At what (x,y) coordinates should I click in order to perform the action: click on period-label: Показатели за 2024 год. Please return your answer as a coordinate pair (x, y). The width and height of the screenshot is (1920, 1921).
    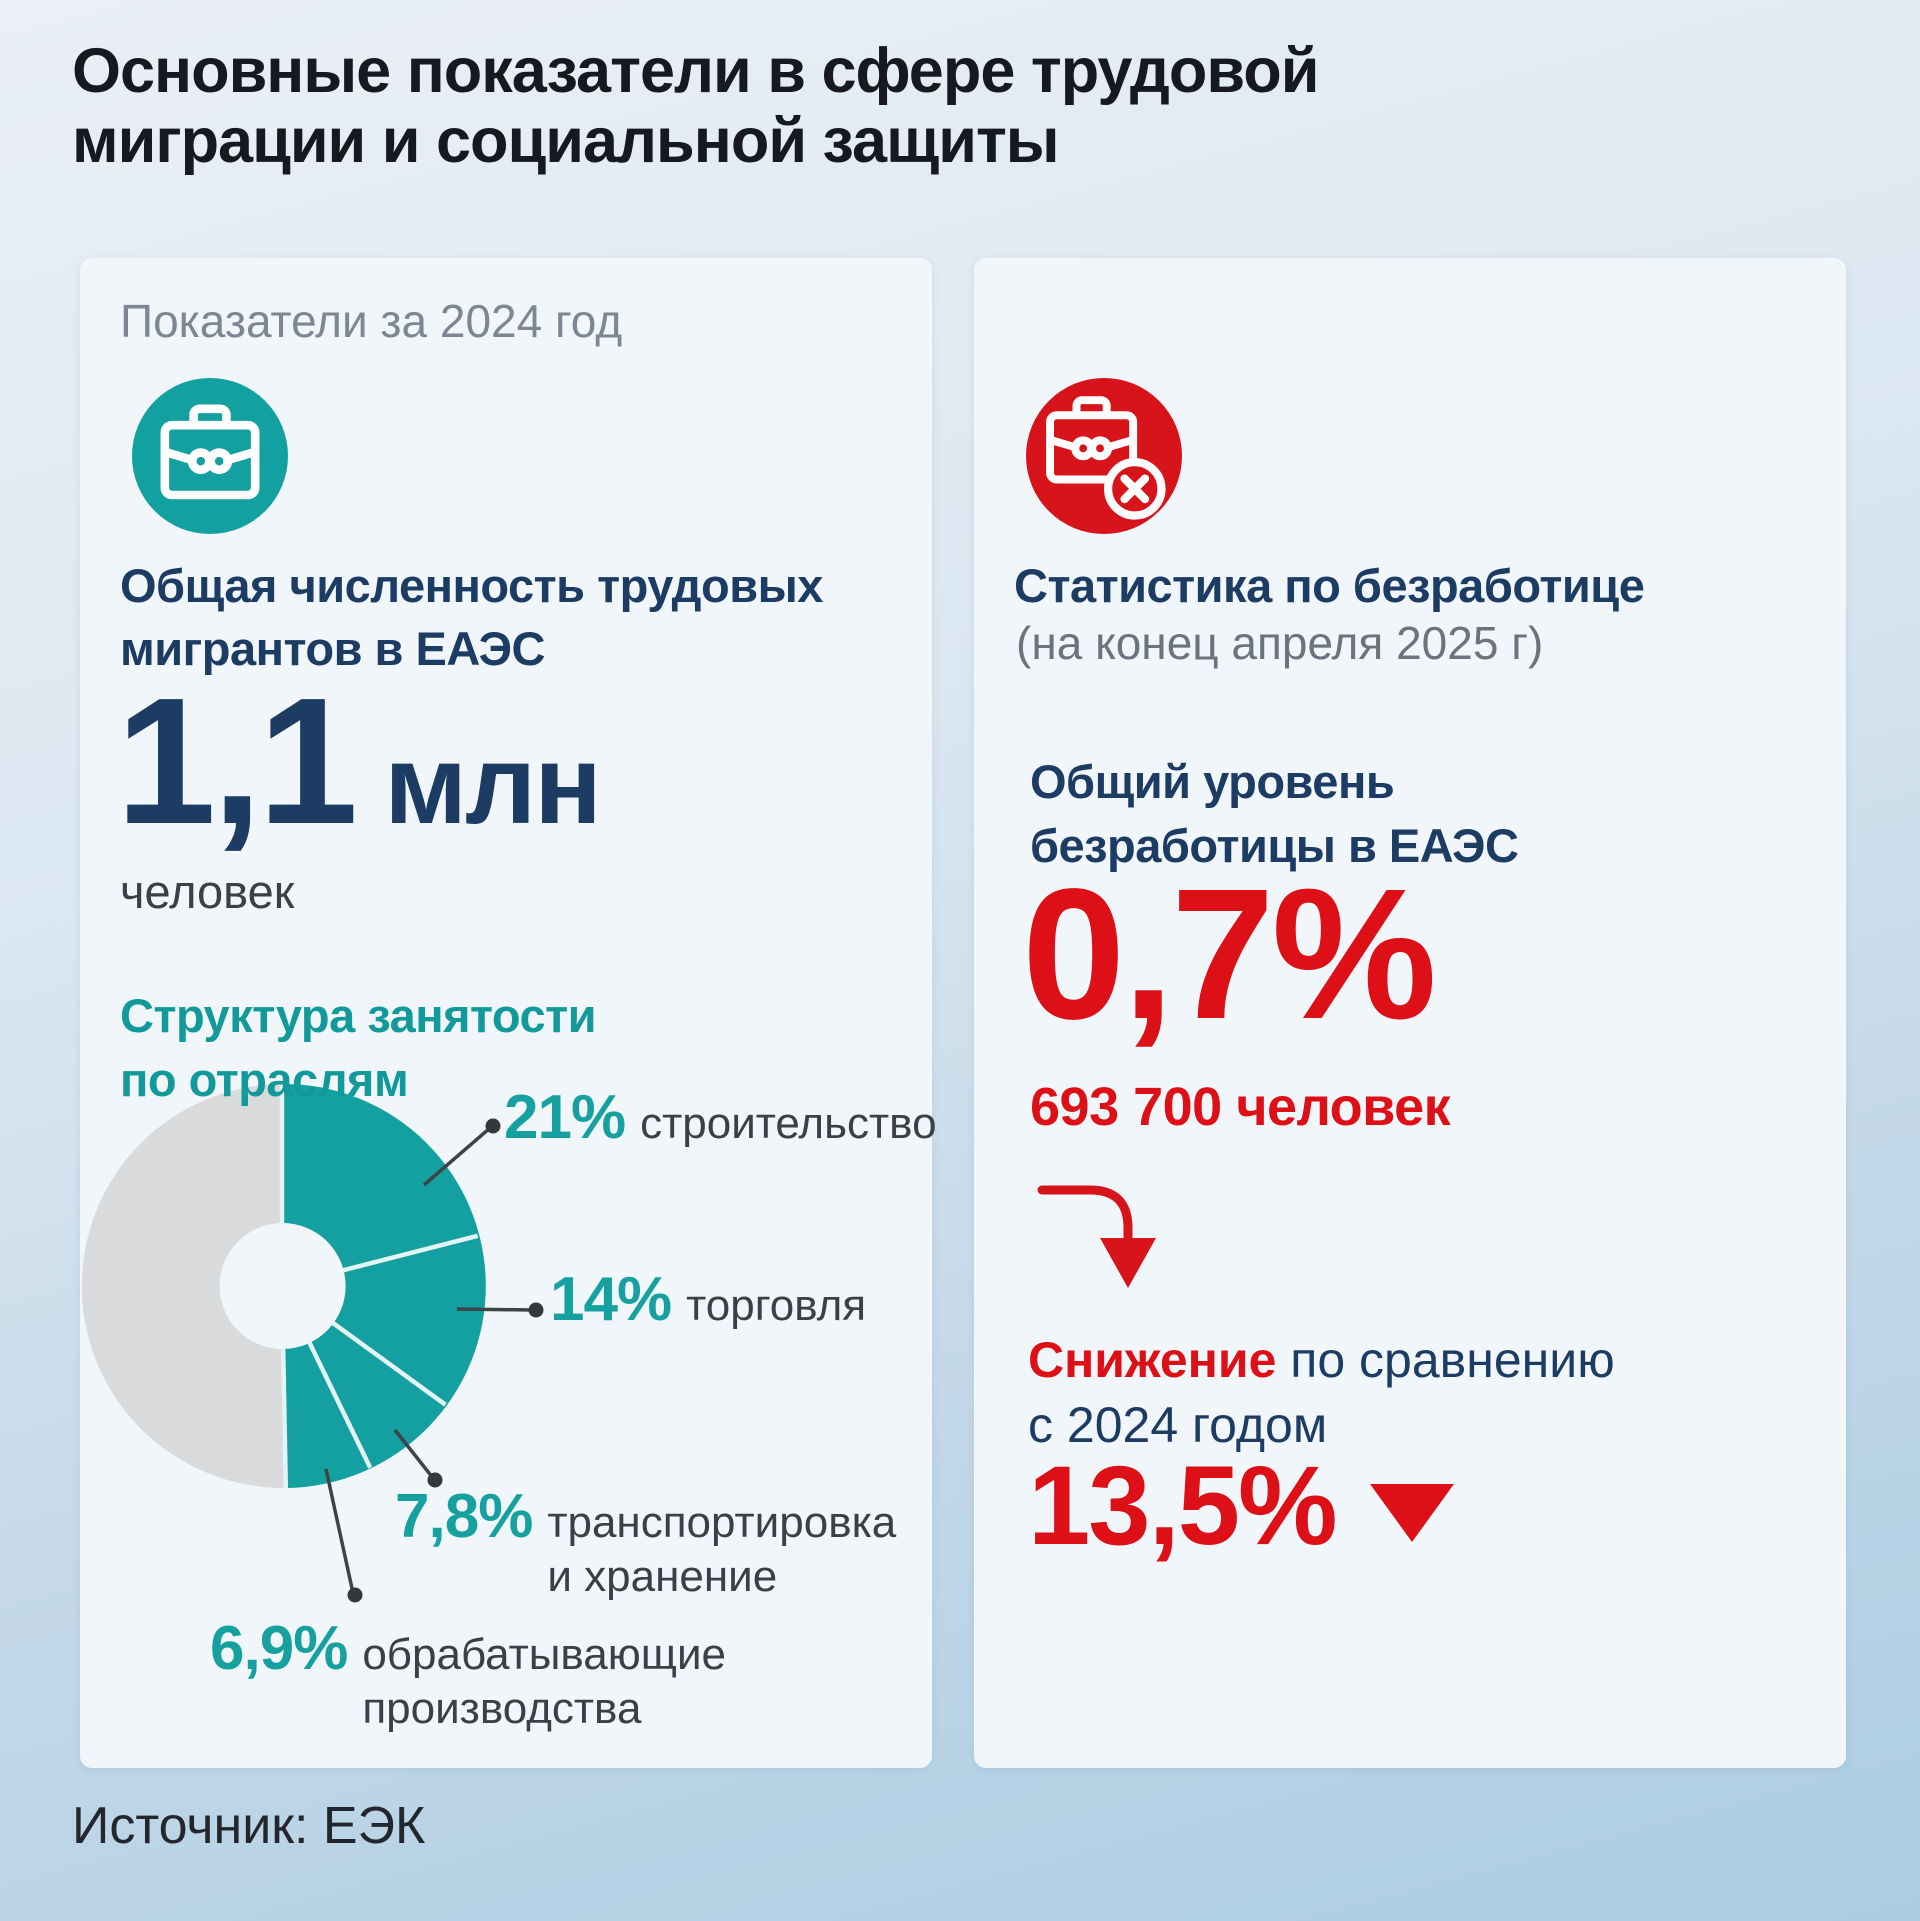
    Looking at the image, I should click on (371, 321).